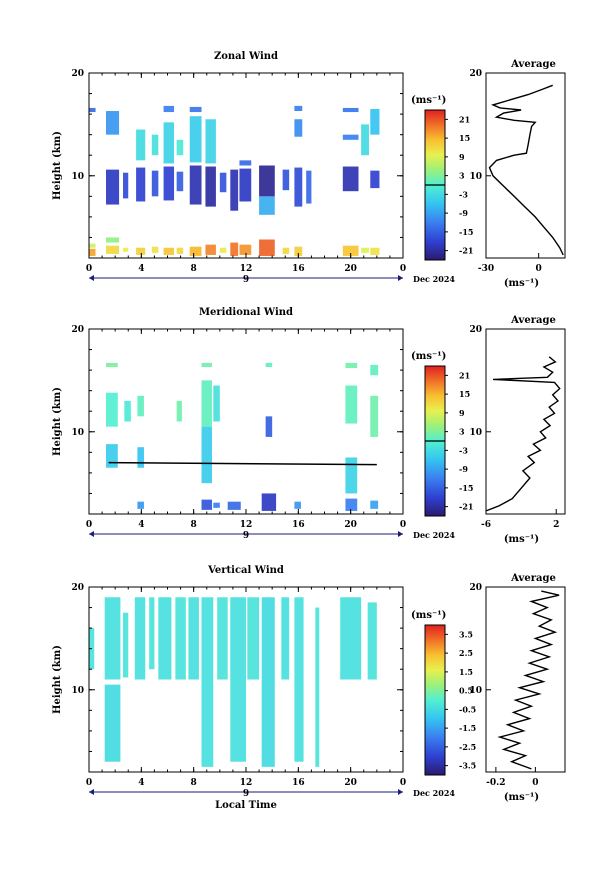 Image resolution: width=616 pixels, height=873 pixels. I want to click on zonal-title: Zonal Wind, so click(246, 56).